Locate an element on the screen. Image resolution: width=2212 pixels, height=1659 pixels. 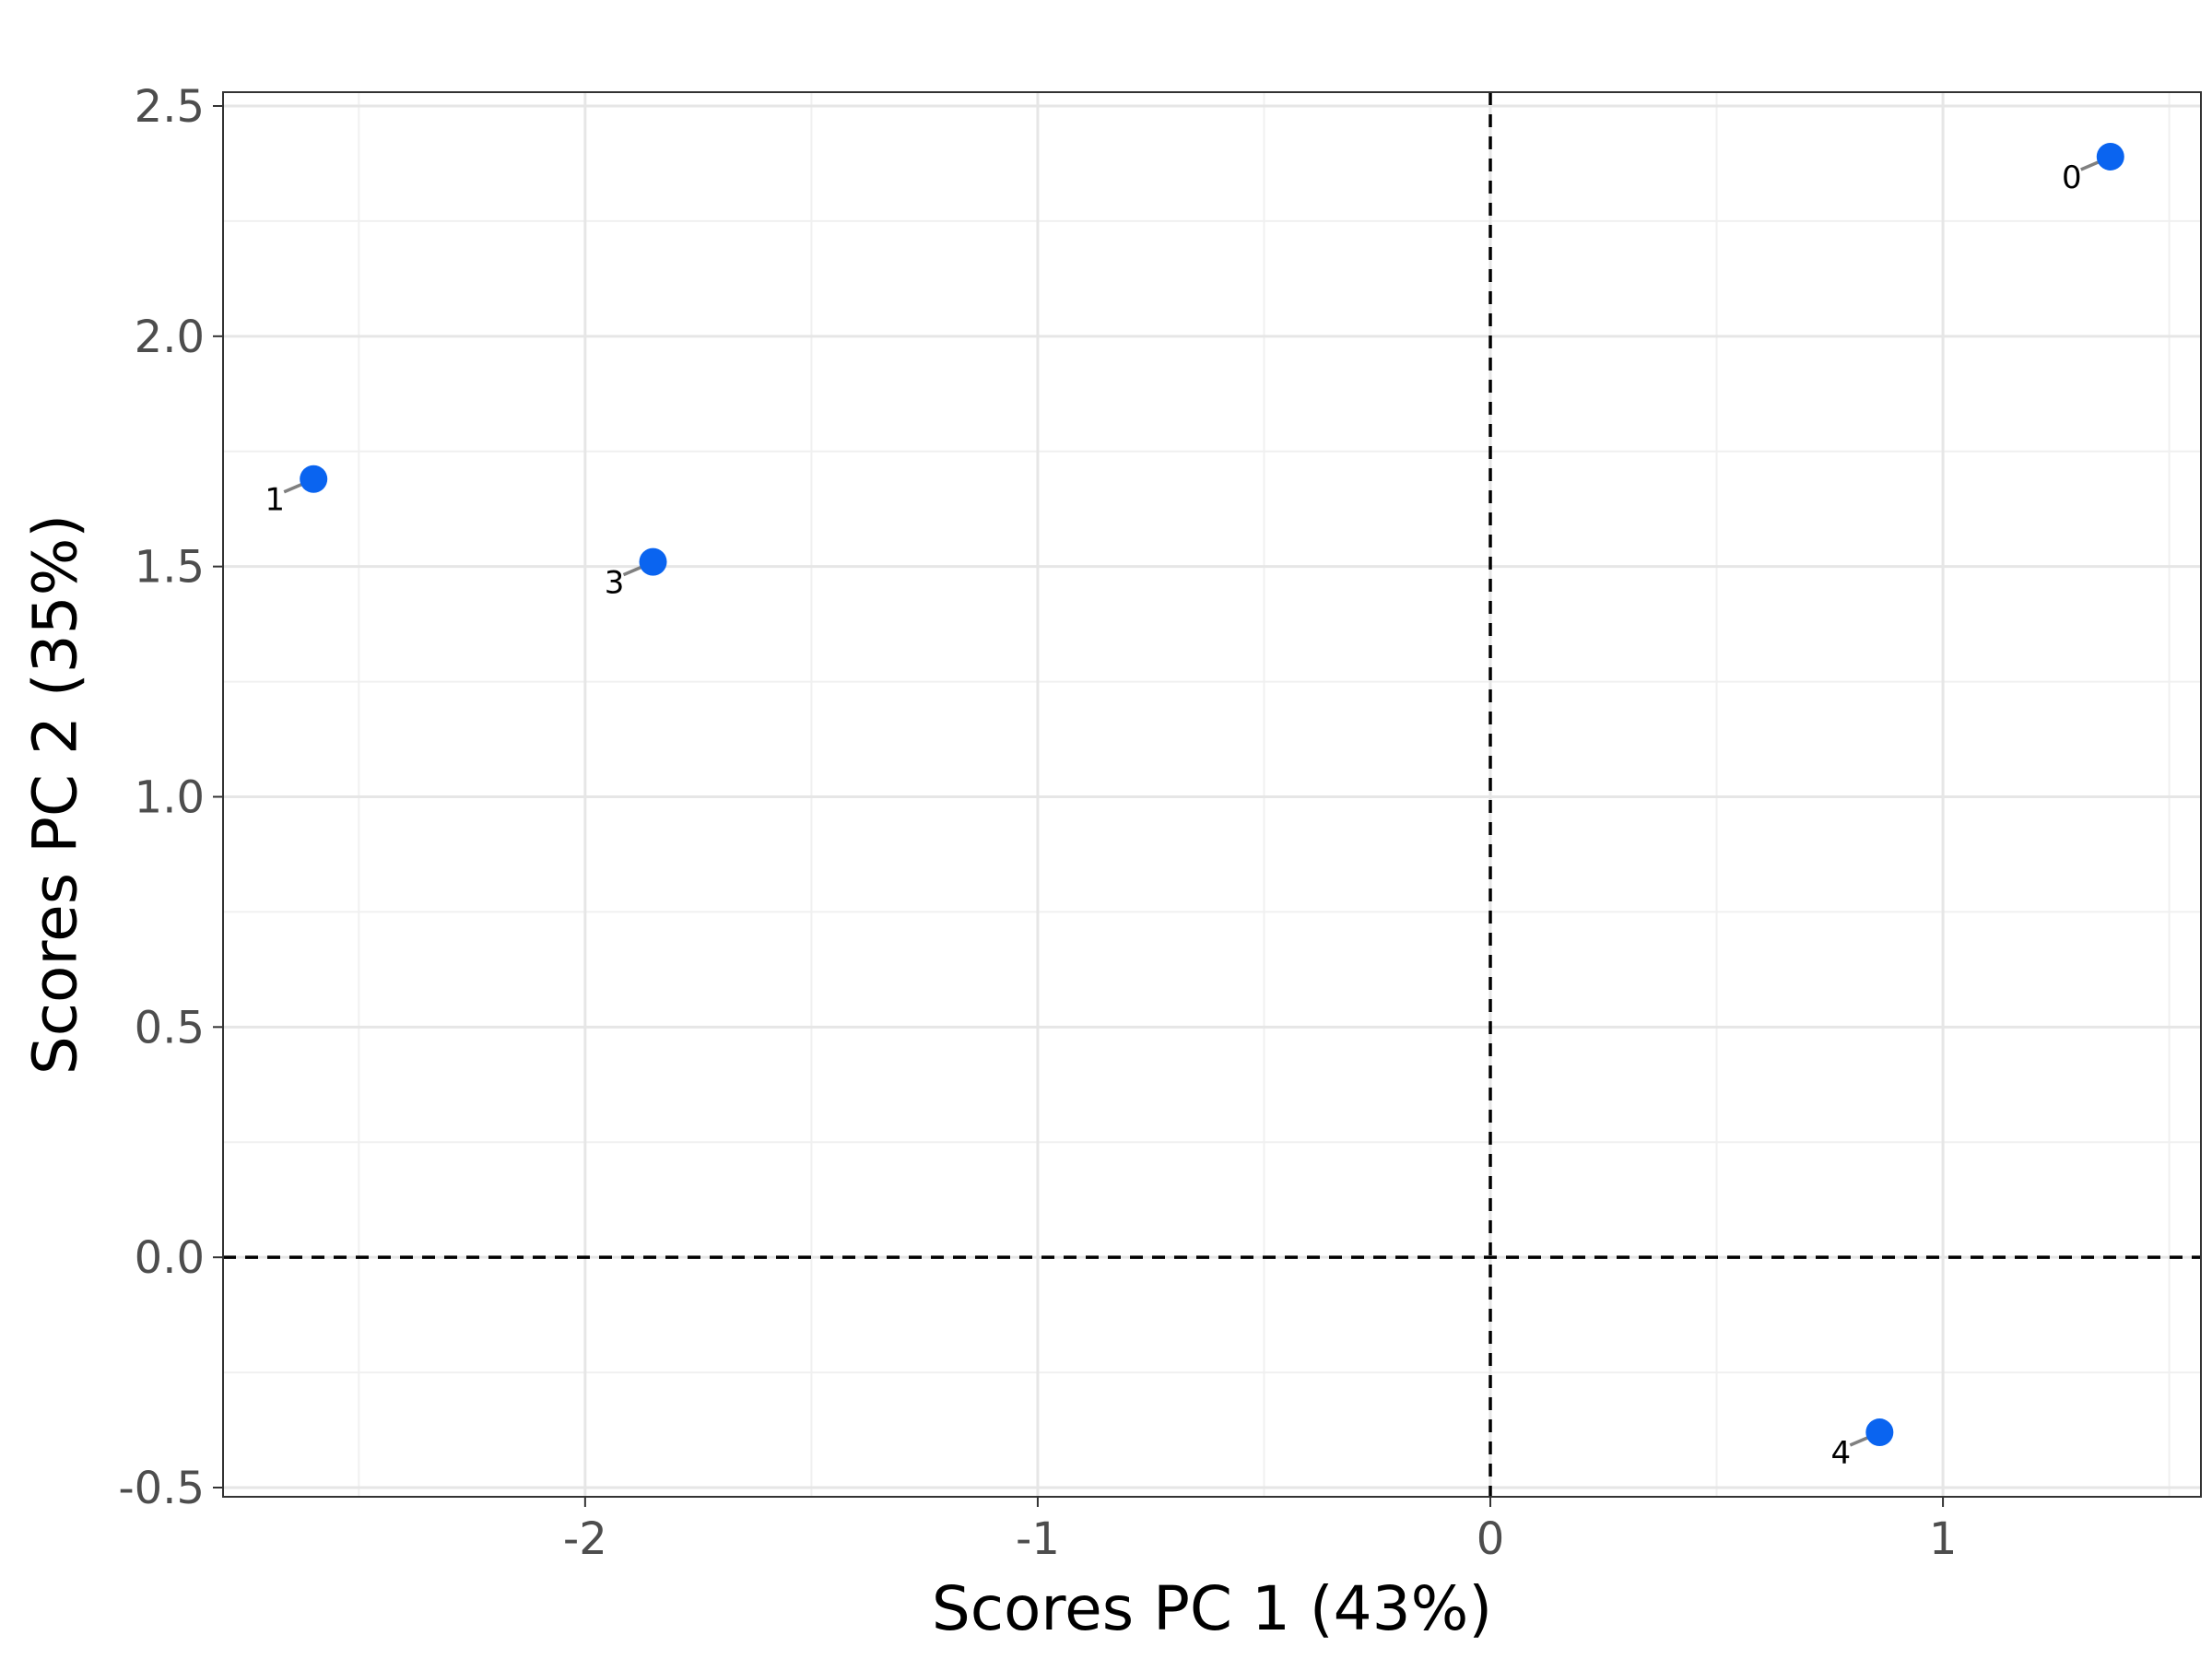
y-tick-label: 2.5 is located at coordinates (170, 107).